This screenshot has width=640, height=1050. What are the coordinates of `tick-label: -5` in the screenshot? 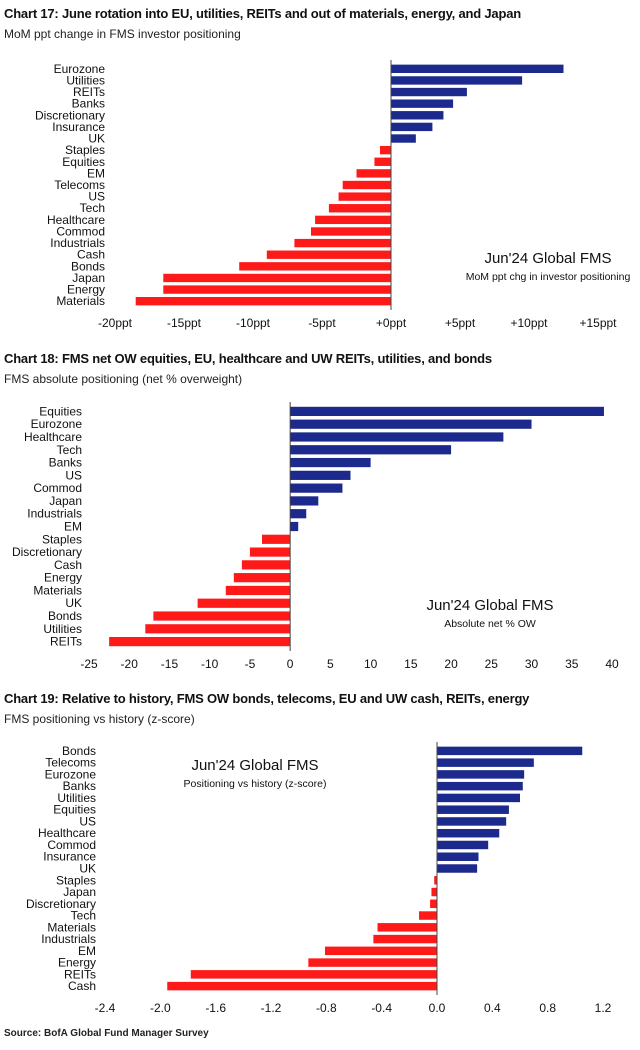 It's located at (250, 664).